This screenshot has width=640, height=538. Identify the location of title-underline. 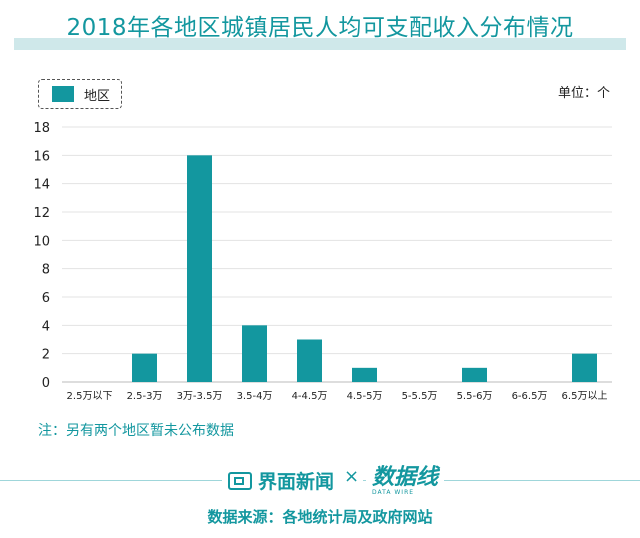
(320, 44).